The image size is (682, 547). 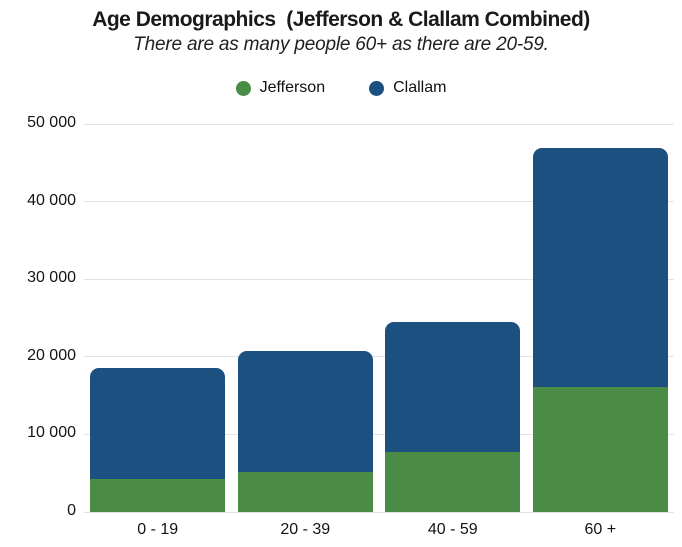 What do you see at coordinates (292, 87) in the screenshot?
I see `legend-label-jefferson: Jefferson` at bounding box center [292, 87].